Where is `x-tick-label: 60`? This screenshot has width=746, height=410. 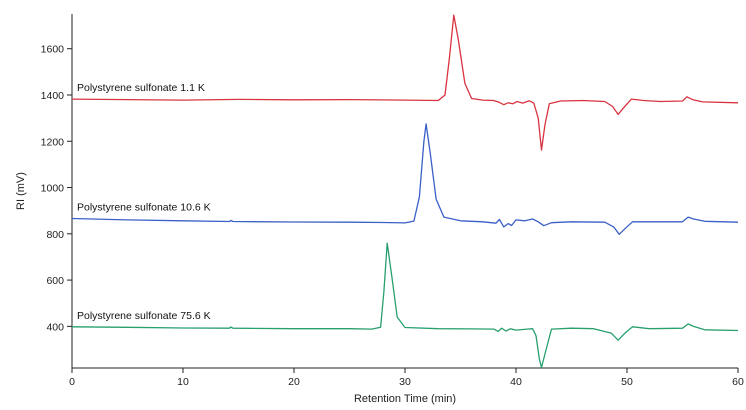 x-tick-label: 60 is located at coordinates (738, 382).